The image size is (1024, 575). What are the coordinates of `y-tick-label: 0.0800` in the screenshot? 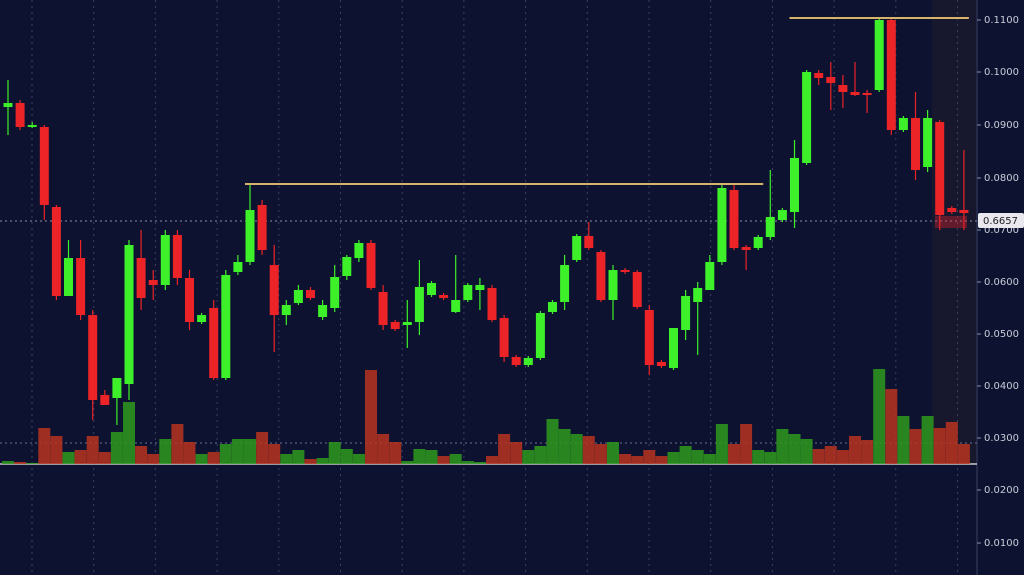 It's located at (1001, 178).